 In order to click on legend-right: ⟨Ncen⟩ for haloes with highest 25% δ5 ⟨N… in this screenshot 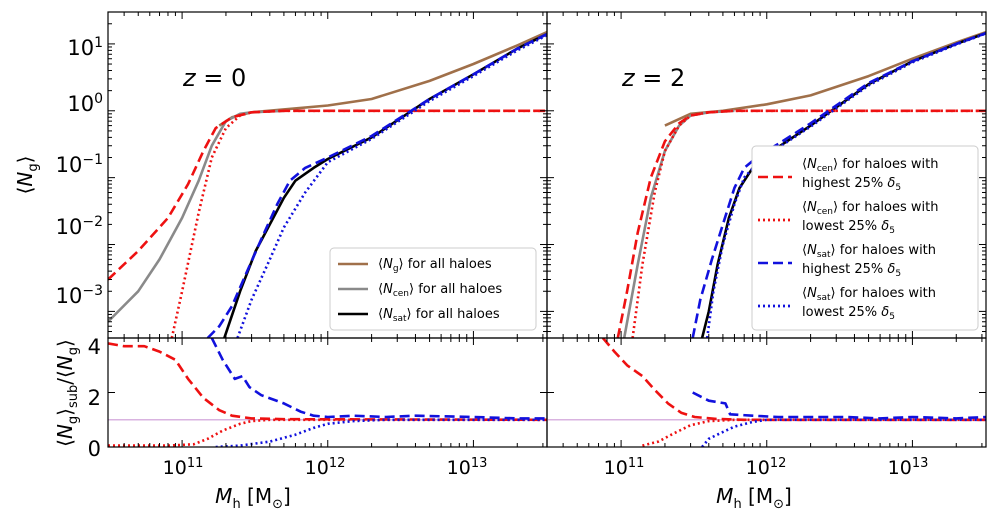, I will do `click(865, 238)`.